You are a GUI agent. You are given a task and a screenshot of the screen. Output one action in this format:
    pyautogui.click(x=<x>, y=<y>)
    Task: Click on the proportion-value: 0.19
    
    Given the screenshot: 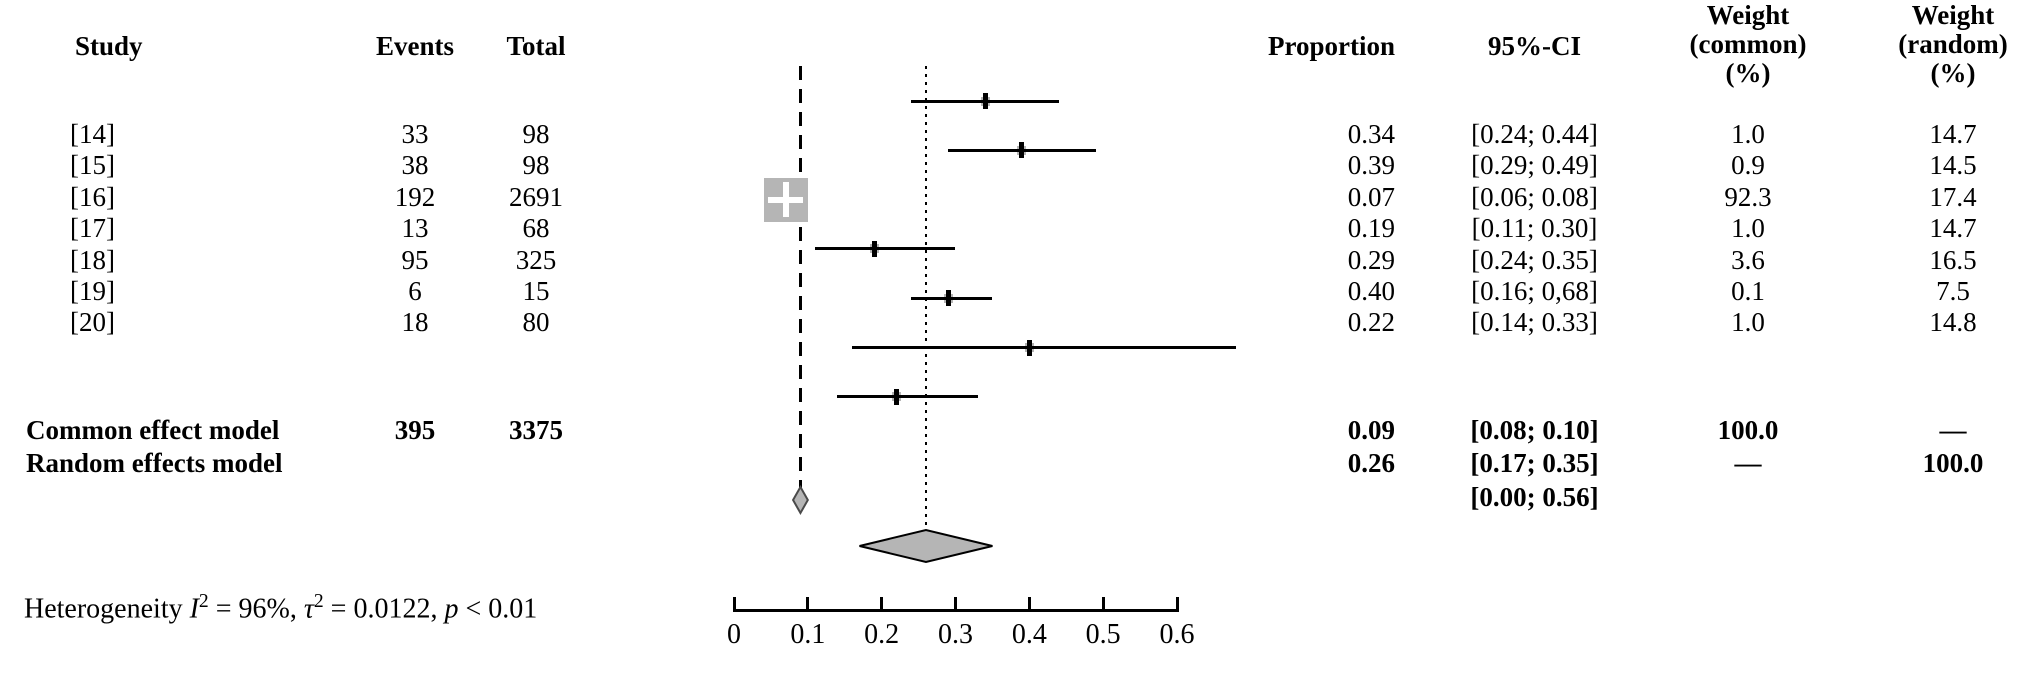 What is the action you would take?
    pyautogui.click(x=1371, y=228)
    